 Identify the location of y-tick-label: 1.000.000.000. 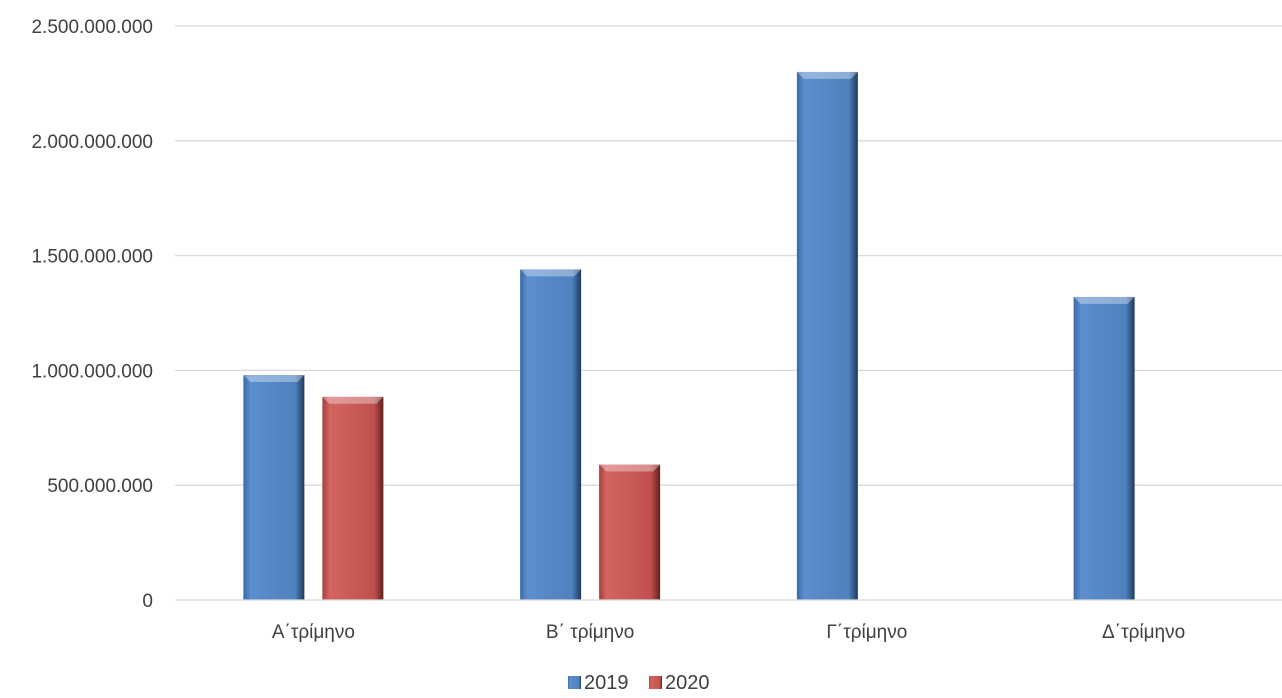
(92, 371).